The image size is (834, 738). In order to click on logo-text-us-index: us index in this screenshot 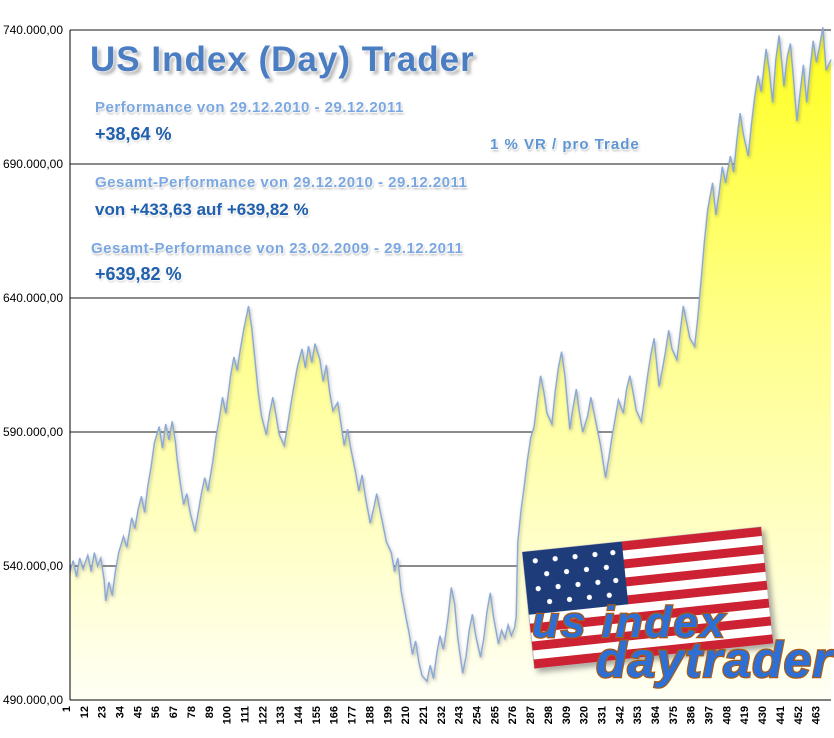, I will do `click(629, 622)`.